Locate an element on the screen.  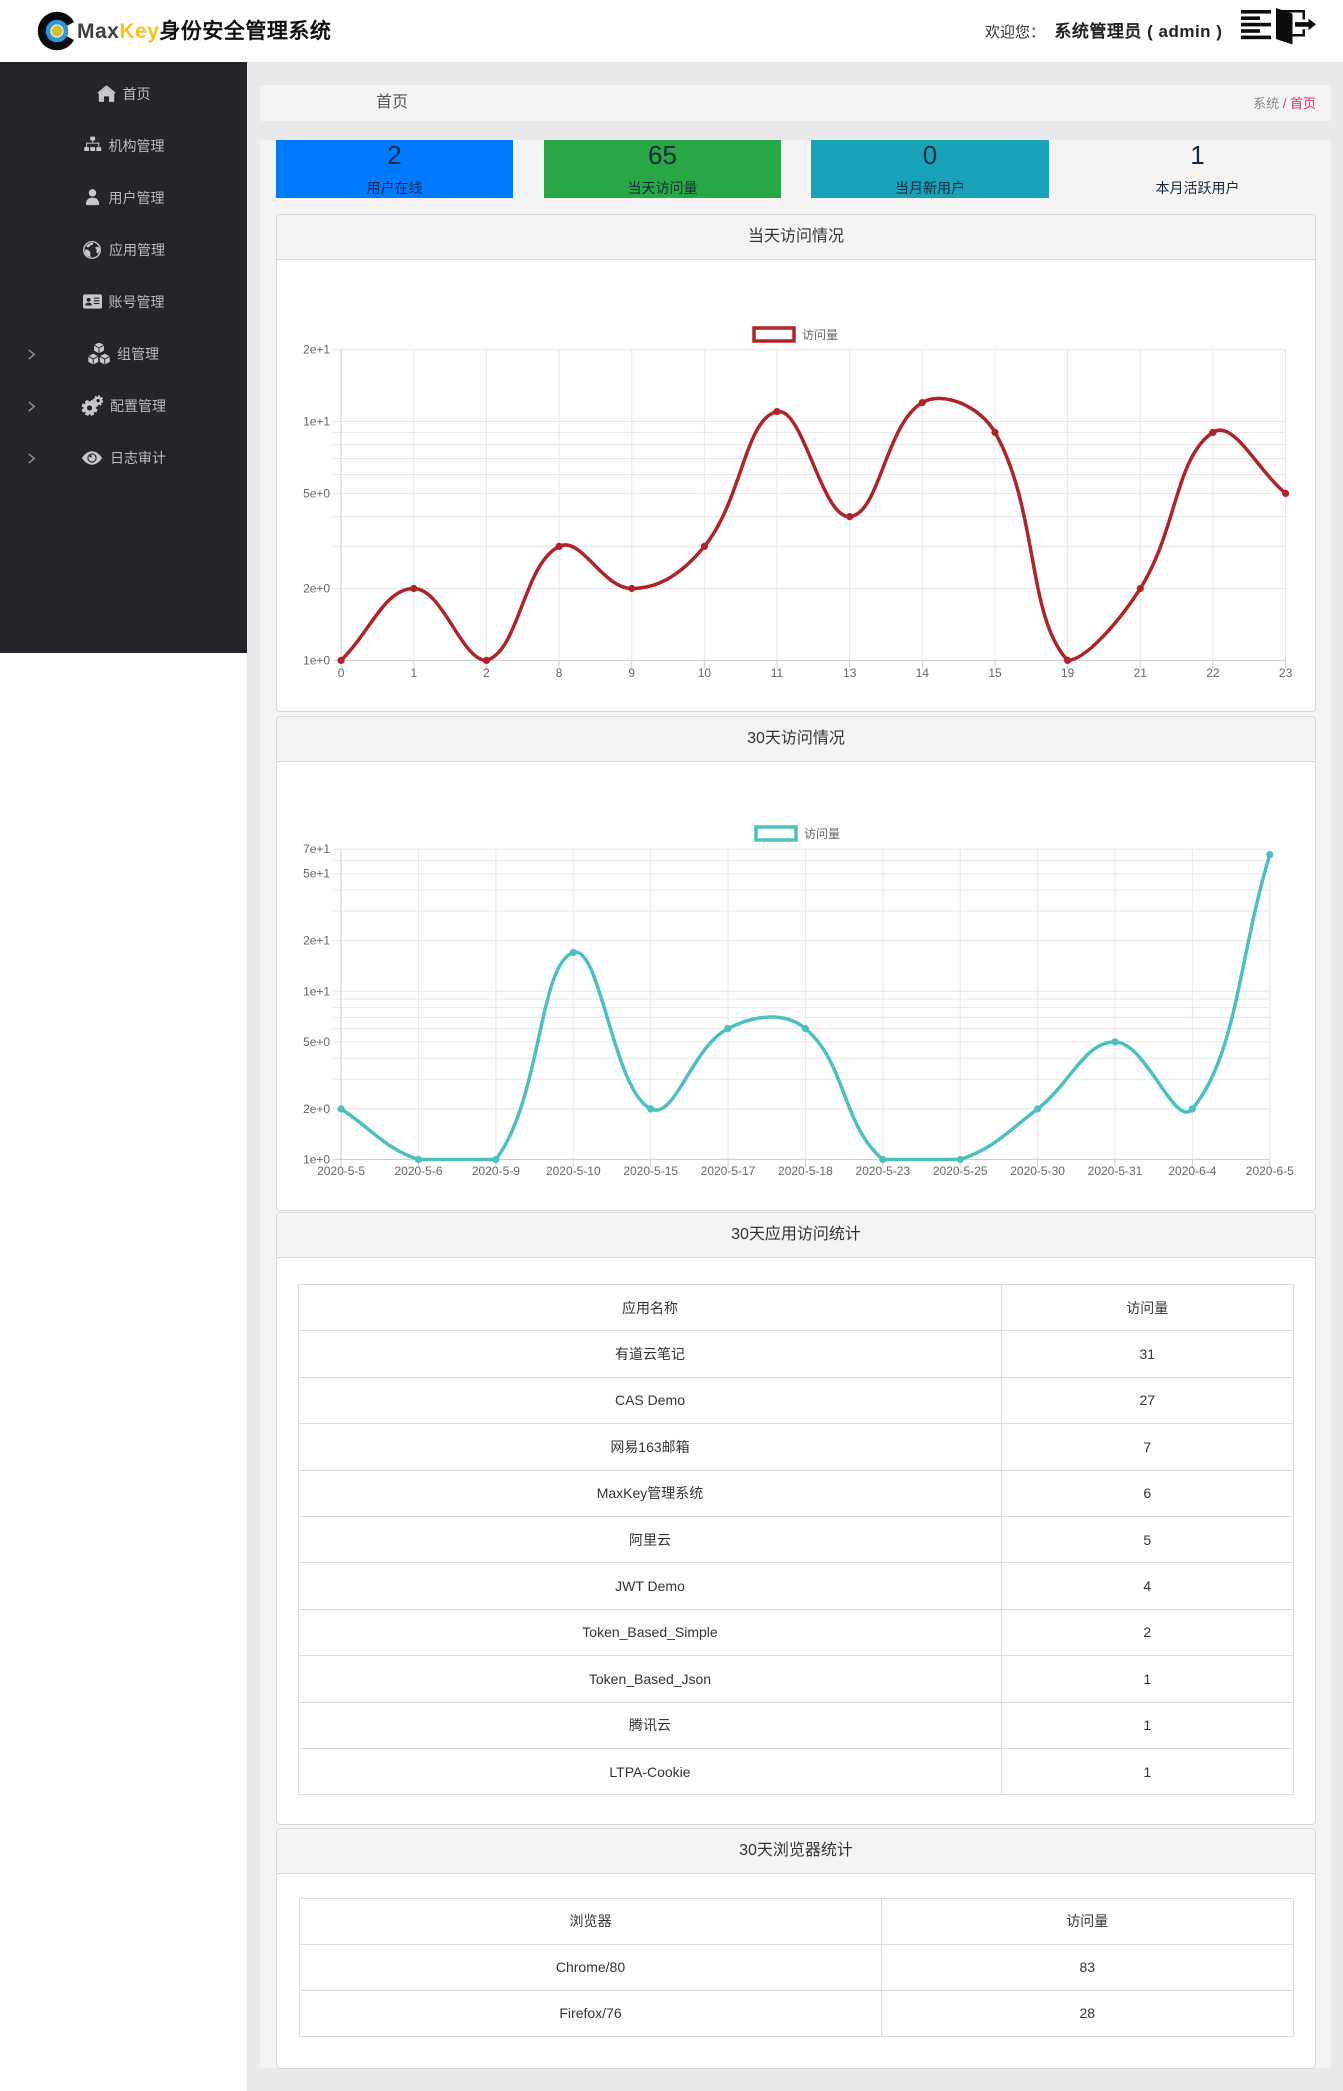
svg-text: 2020-6-5 is located at coordinates (1270, 1171).